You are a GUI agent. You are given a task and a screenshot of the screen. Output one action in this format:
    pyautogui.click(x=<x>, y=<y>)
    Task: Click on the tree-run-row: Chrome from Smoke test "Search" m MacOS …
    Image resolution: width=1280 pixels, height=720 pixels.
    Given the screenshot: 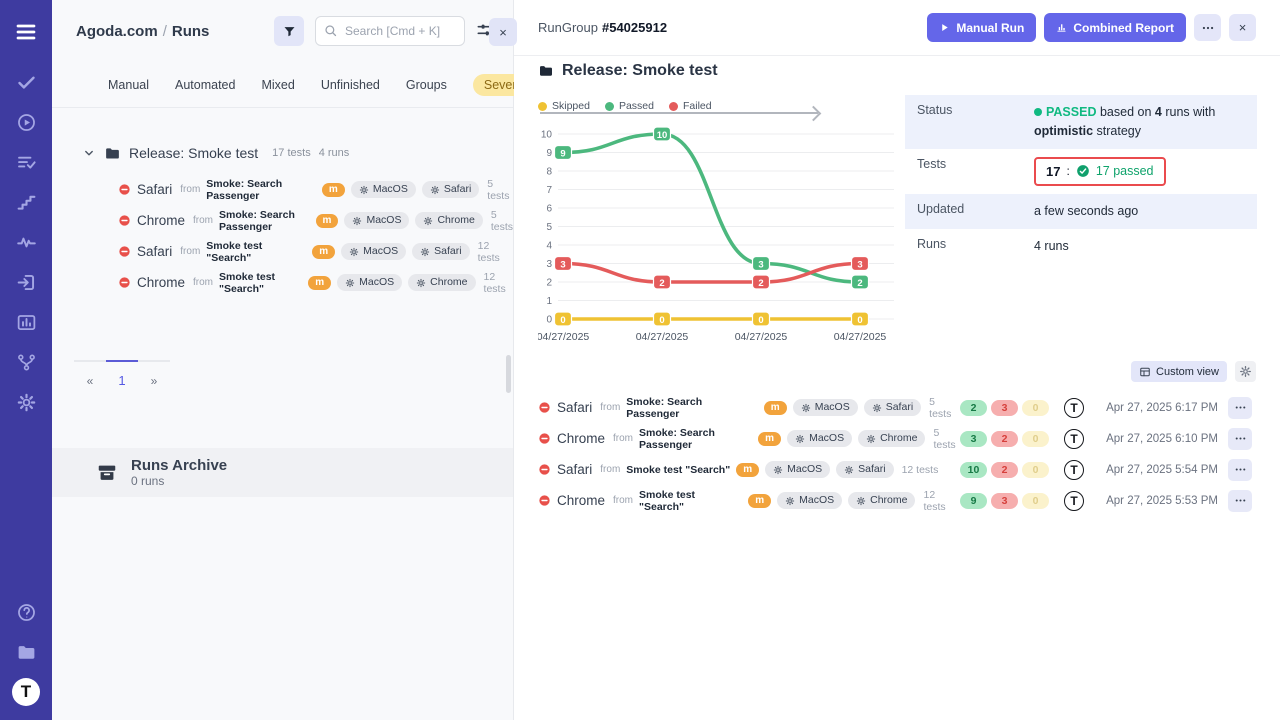 What is the action you would take?
    pyautogui.click(x=282, y=282)
    